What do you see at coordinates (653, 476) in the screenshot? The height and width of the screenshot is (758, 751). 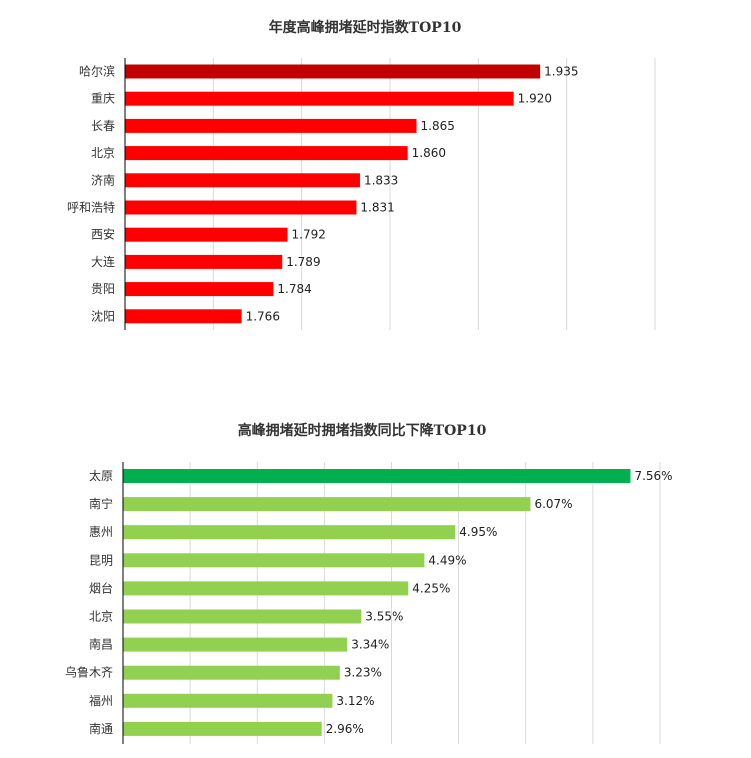 I see `data-label: 7.56%` at bounding box center [653, 476].